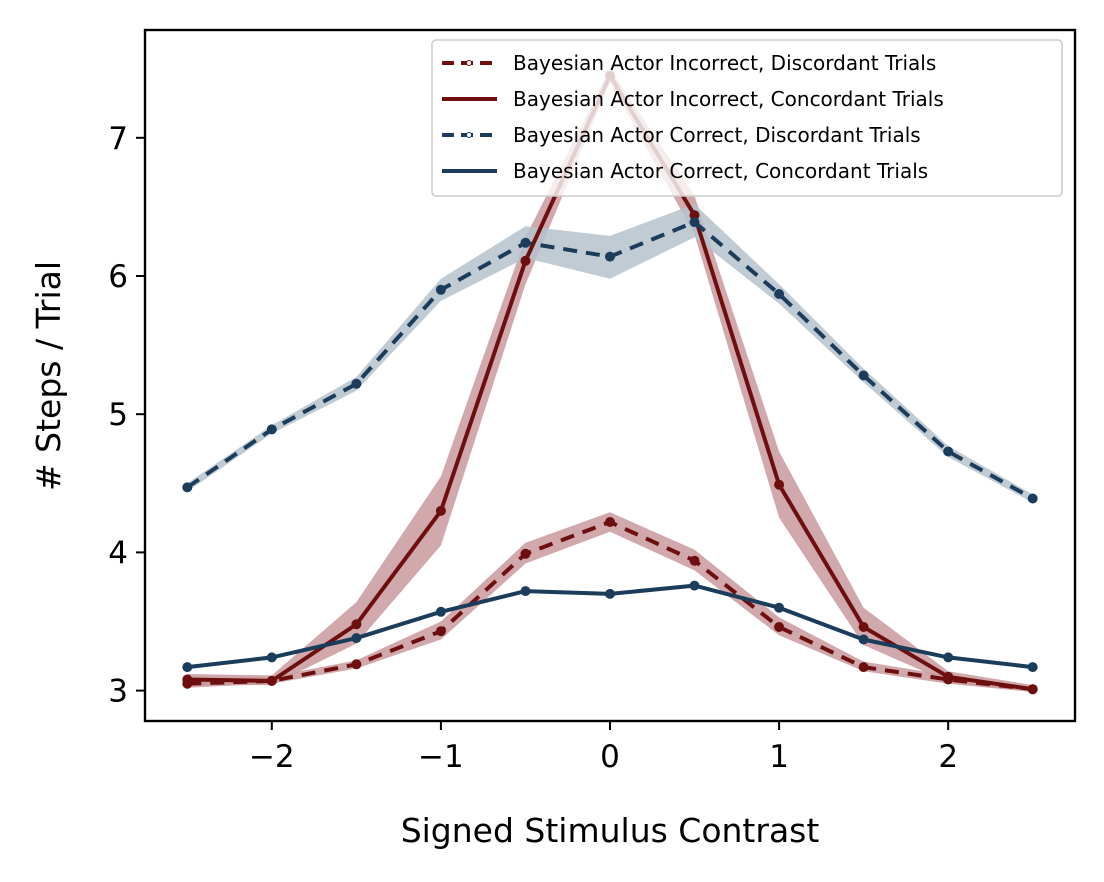 The width and height of the screenshot is (1104, 882). Describe the element at coordinates (779, 757) in the screenshot. I see `x-tick-label: 1` at that location.